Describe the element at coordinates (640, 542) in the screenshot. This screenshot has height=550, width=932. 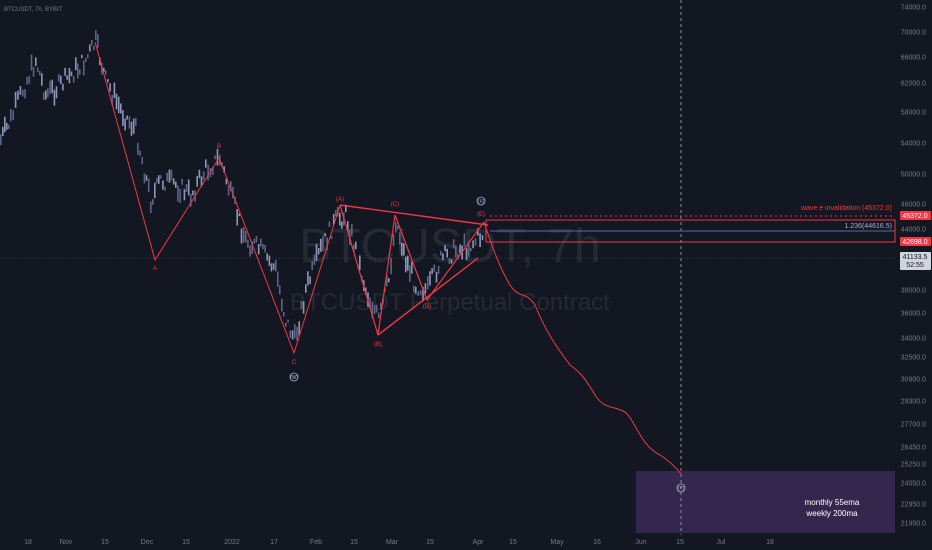
I see `x-tick-label: Jun` at that location.